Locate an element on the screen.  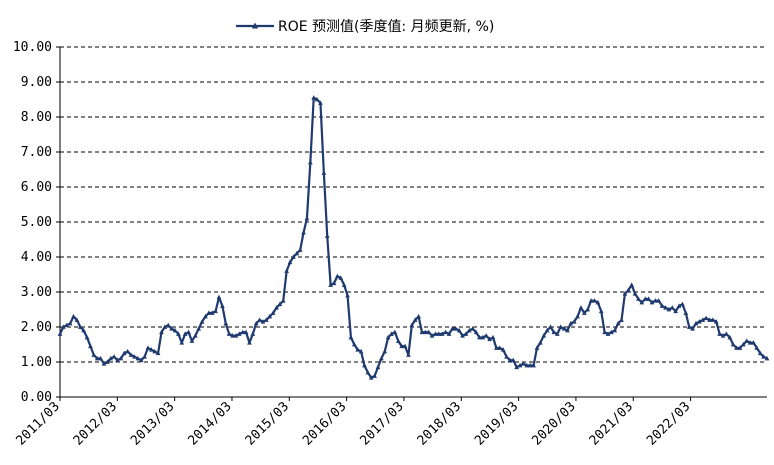
y-tick-label: 0.00 is located at coordinates (36, 397).